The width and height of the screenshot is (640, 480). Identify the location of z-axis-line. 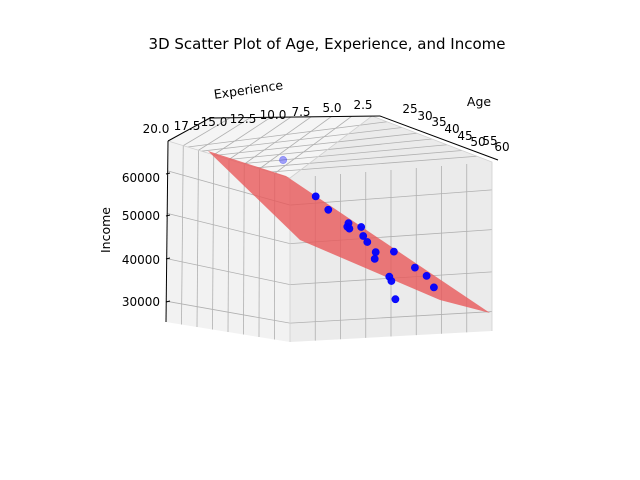
(167, 231).